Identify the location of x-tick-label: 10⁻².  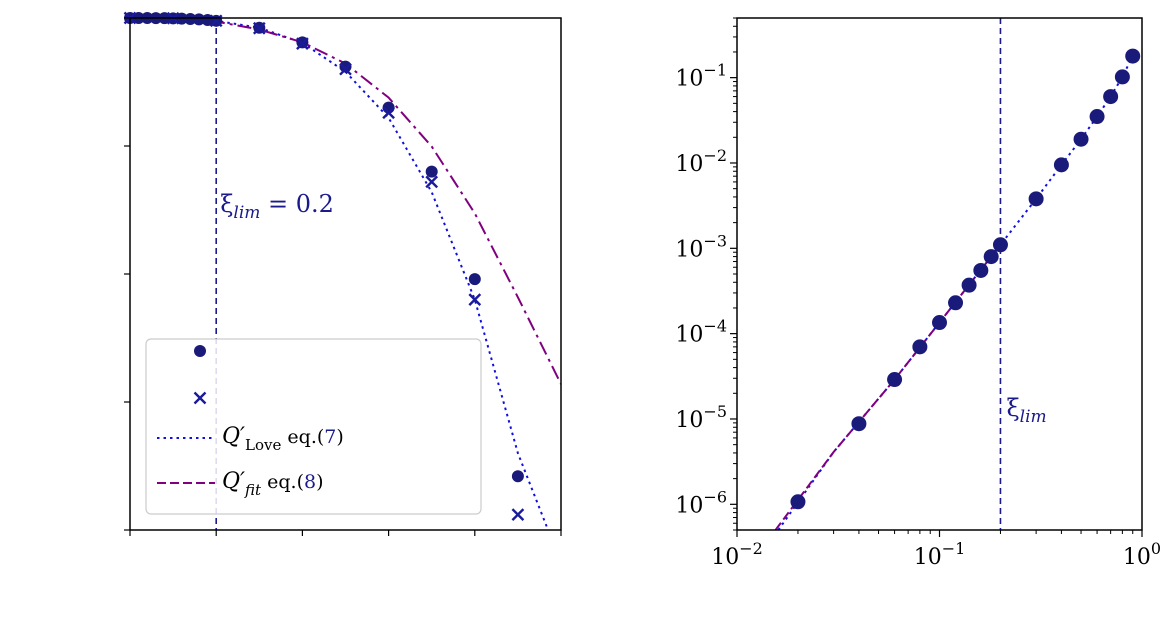
(737, 554).